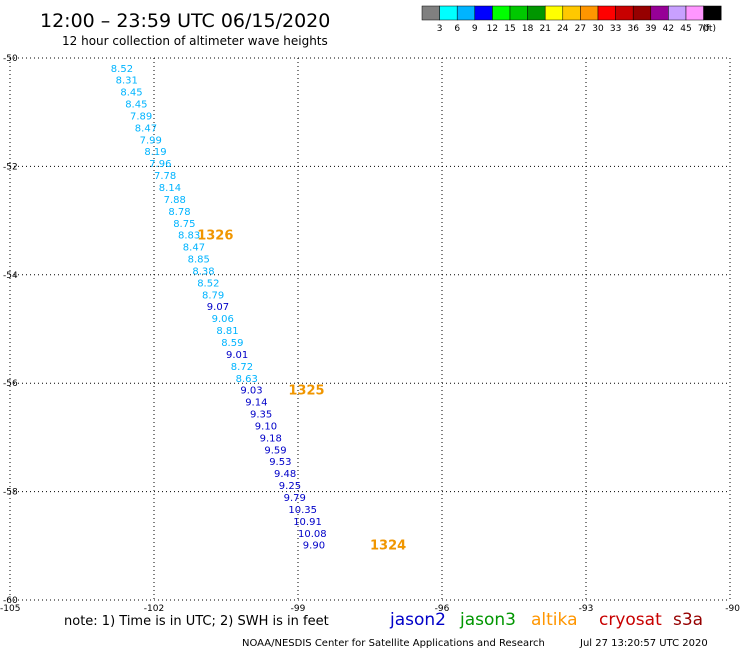  Describe the element at coordinates (160, 164) in the screenshot. I see `wave-height-value: 7.96` at that location.